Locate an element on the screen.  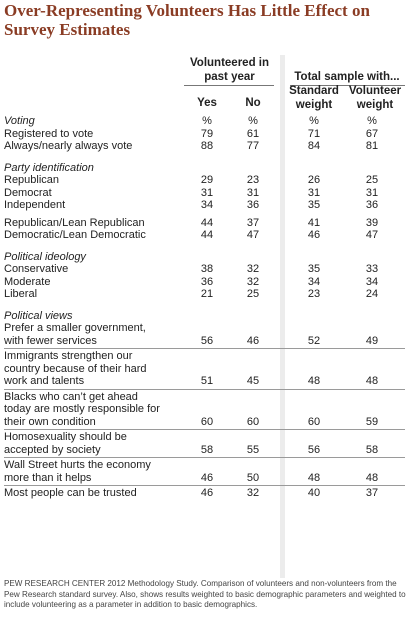
header-volunteer-weight: Volunteer weight is located at coordinates (375, 98).